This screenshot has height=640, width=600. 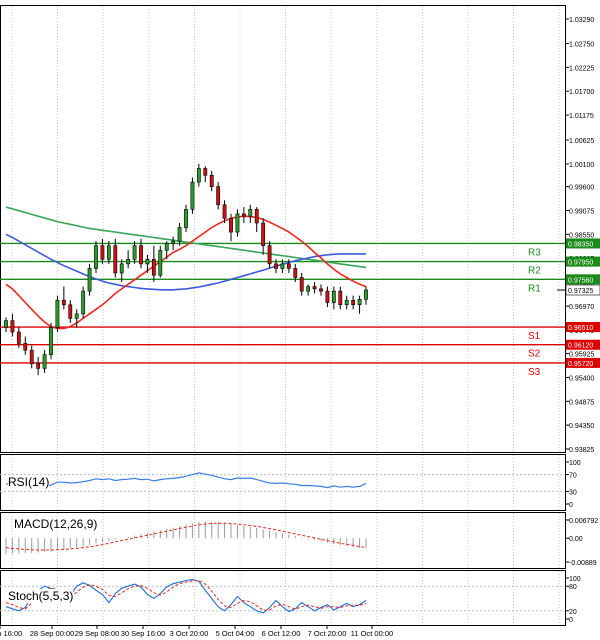 I want to click on macd-tick-label: 0.006792, so click(x=583, y=521).